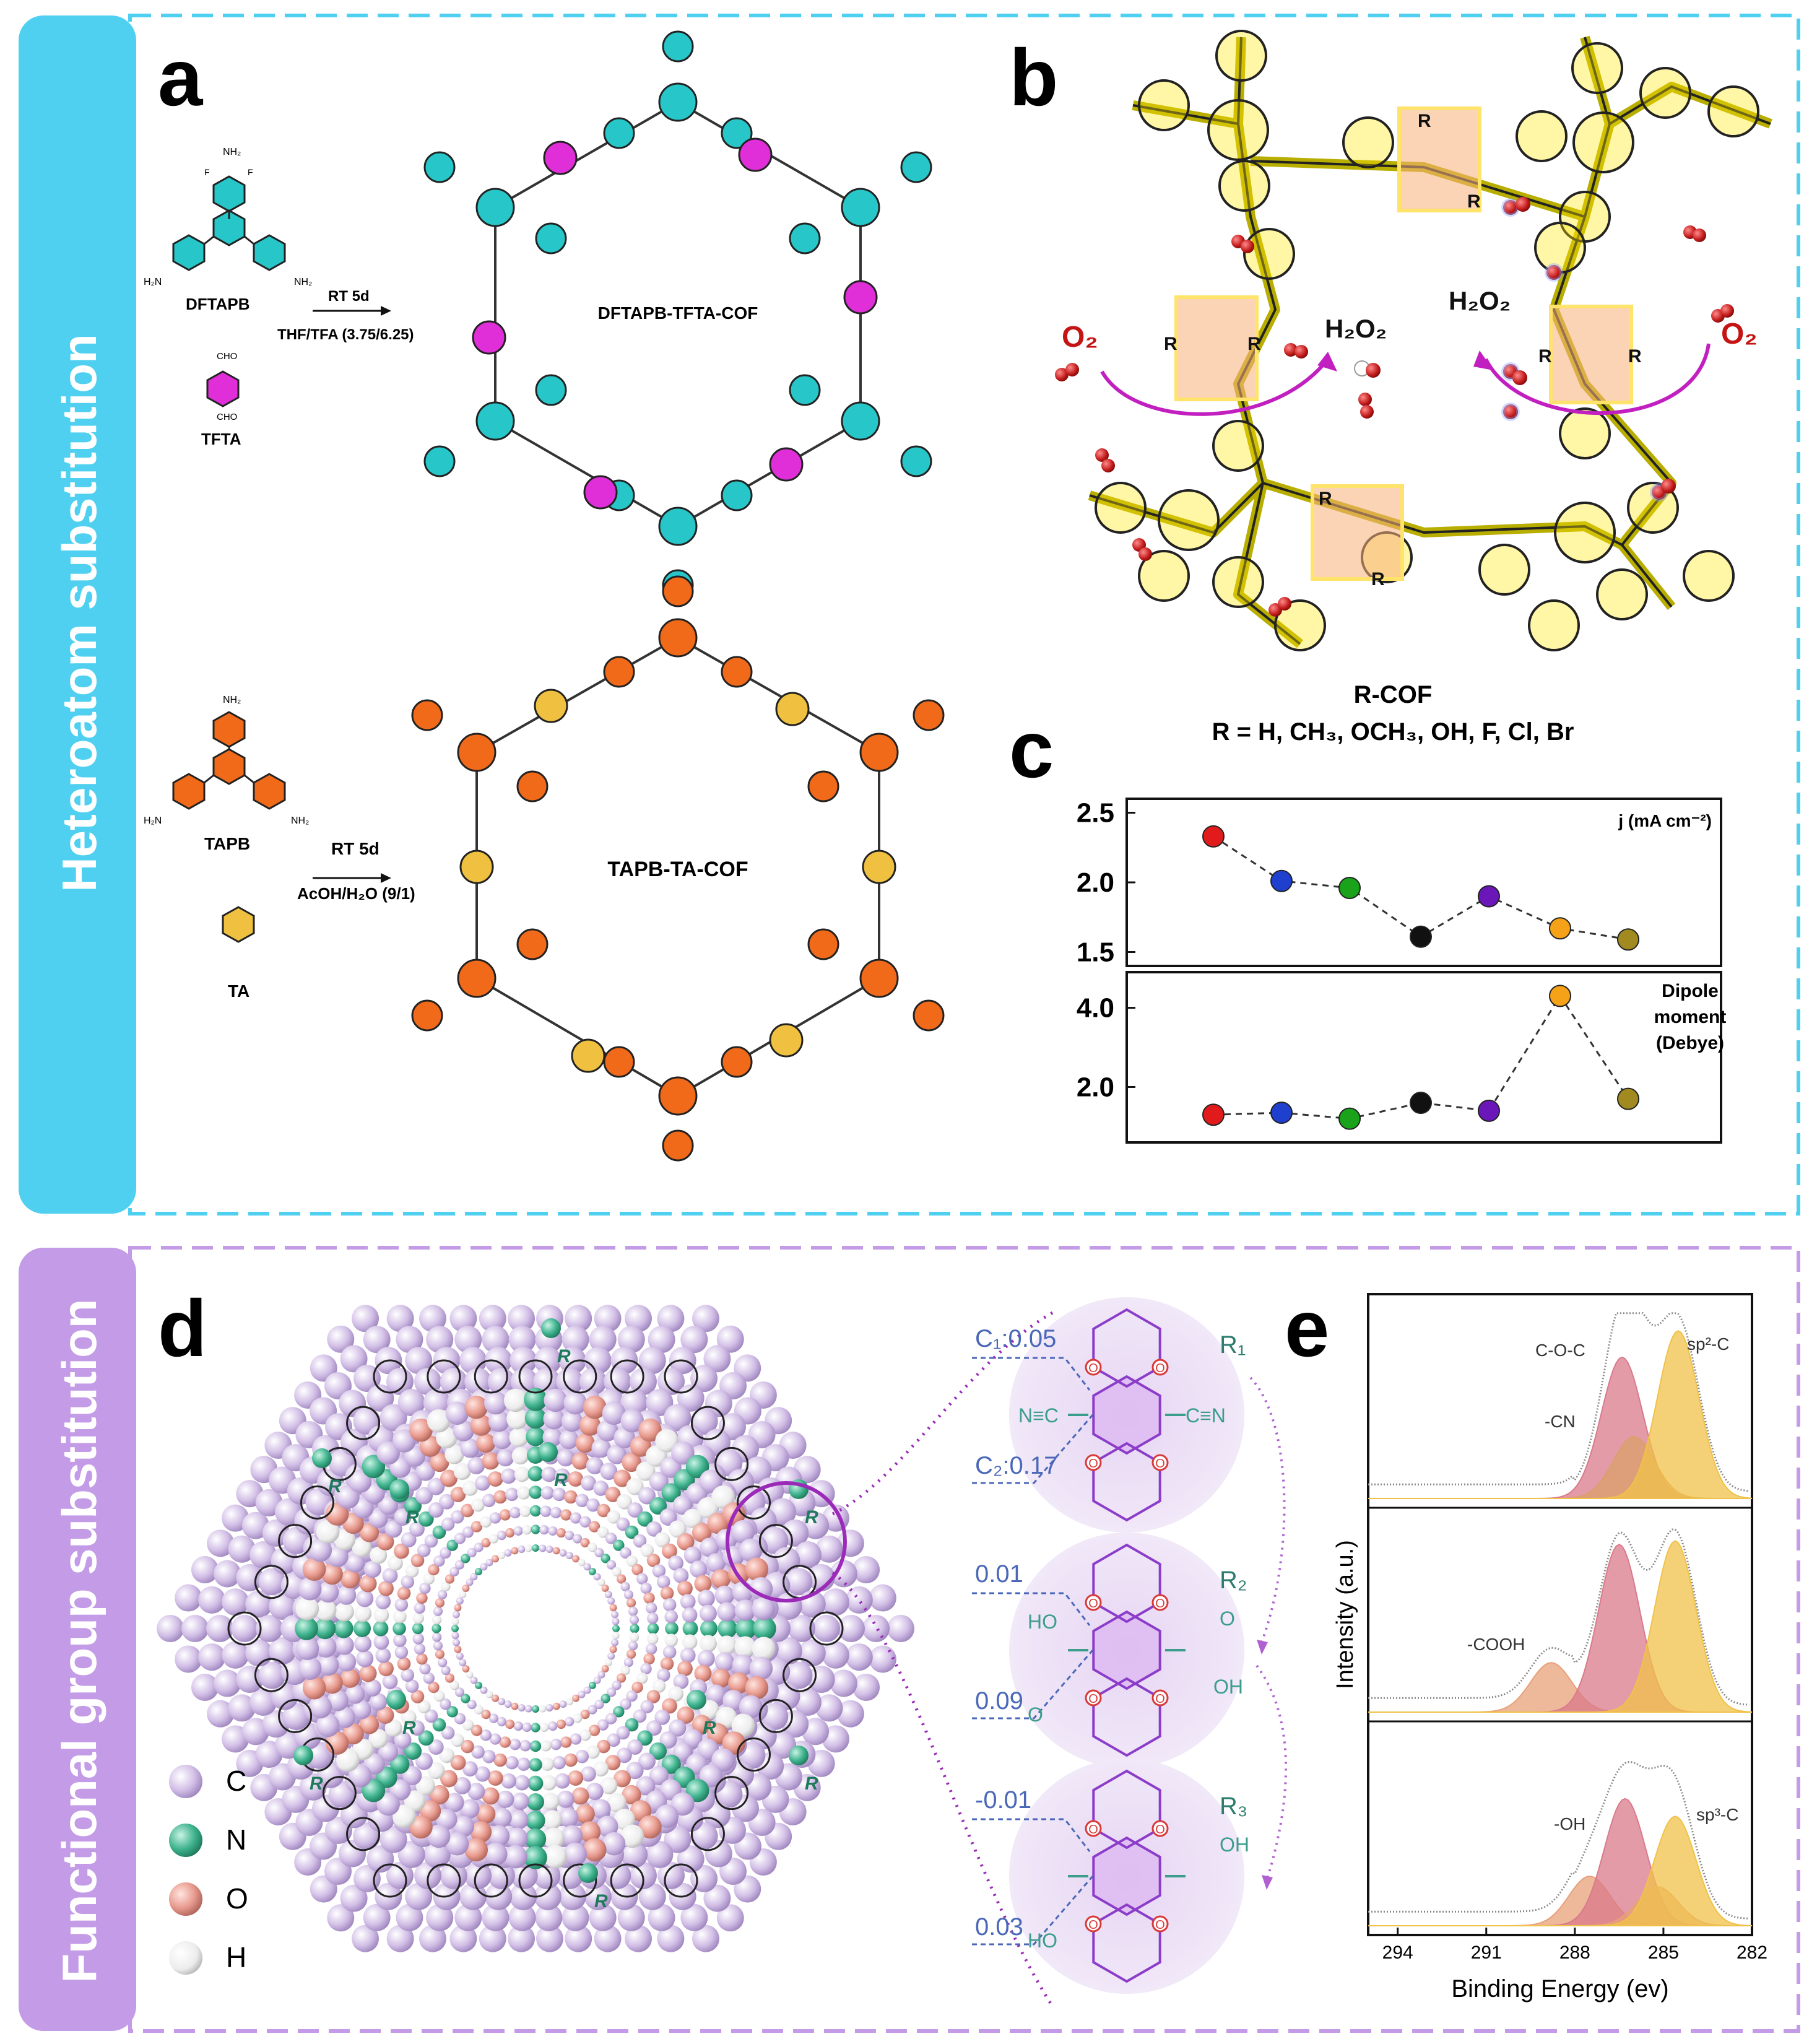 This screenshot has height=2044, width=1817. What do you see at coordinates (1393, 694) in the screenshot?
I see `rcof-caption: R-COF` at bounding box center [1393, 694].